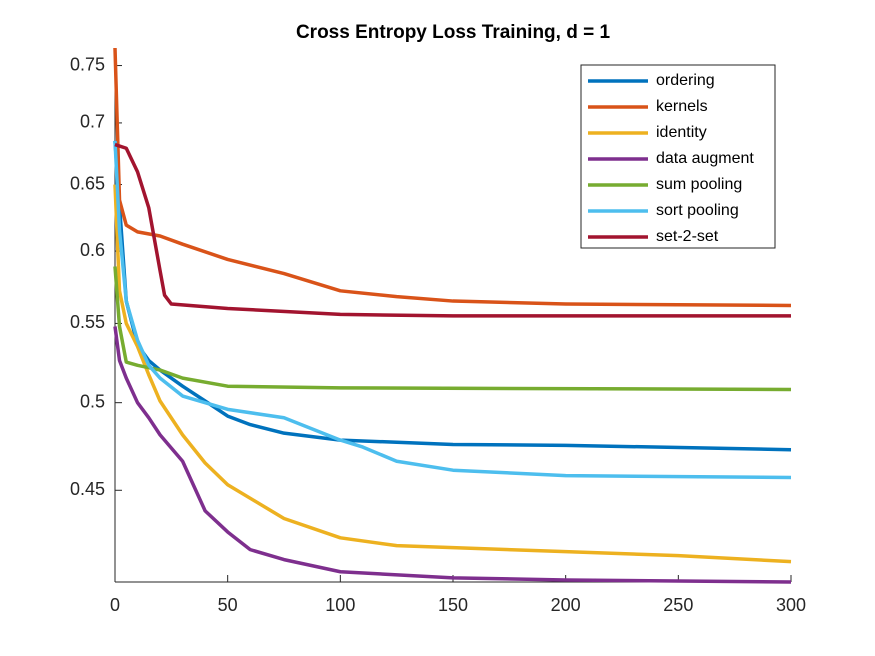 The width and height of the screenshot is (875, 656). What do you see at coordinates (705, 158) in the screenshot?
I see `legend-label: data augment` at bounding box center [705, 158].